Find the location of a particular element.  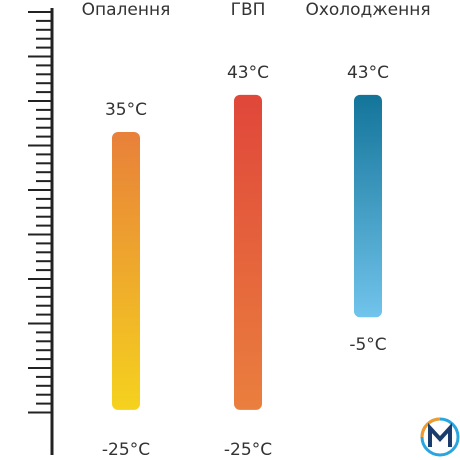

category-label: Опалення is located at coordinates (126, 10).